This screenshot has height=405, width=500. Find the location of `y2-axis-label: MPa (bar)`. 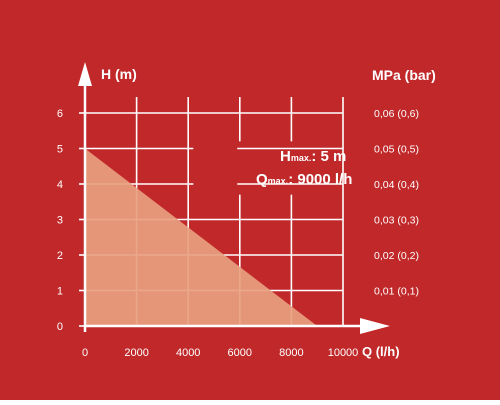

y2-axis-label: MPa (bar) is located at coordinates (404, 75).